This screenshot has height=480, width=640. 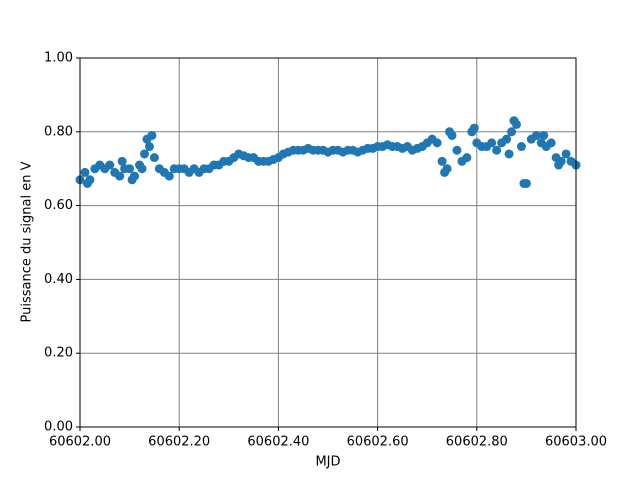 I want to click on y-tick-label: 0.80, so click(x=58, y=131).